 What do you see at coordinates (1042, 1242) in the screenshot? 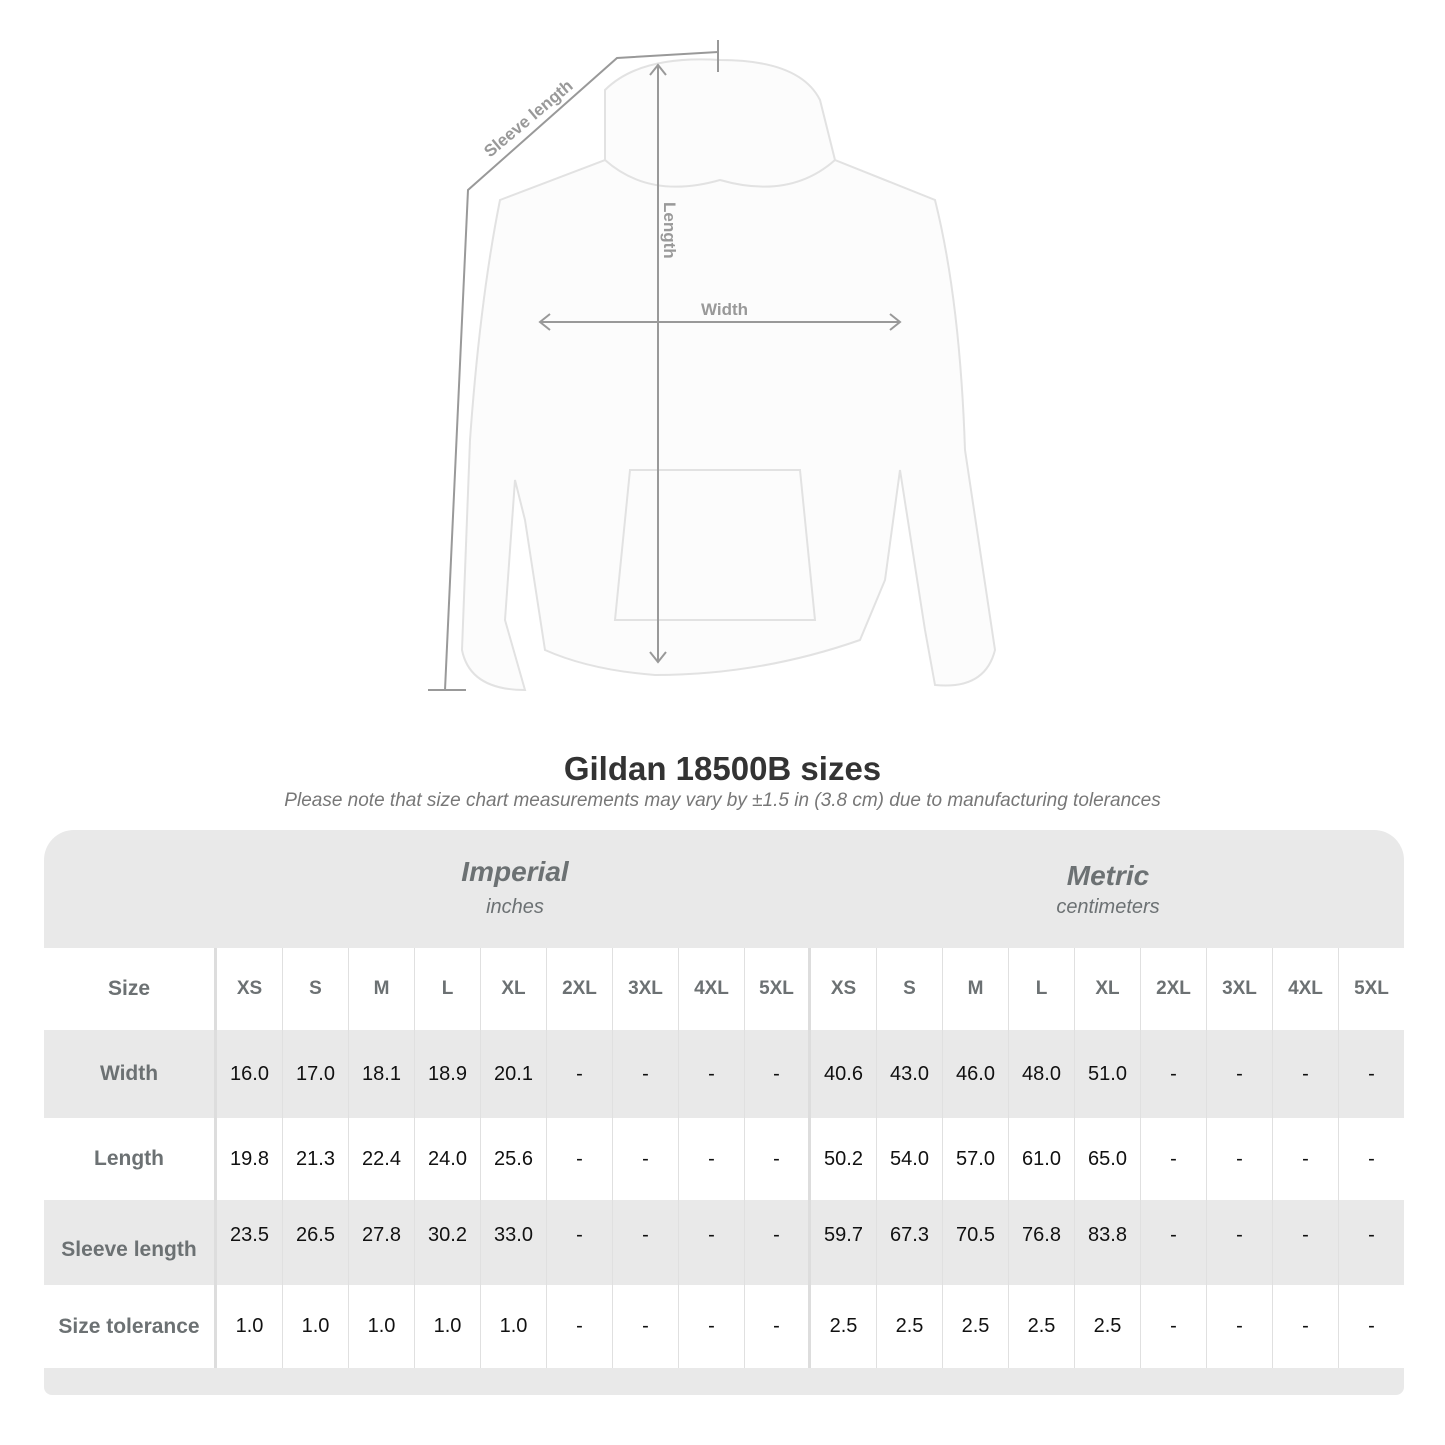
I see `table-cell: 76.8` at bounding box center [1042, 1242].